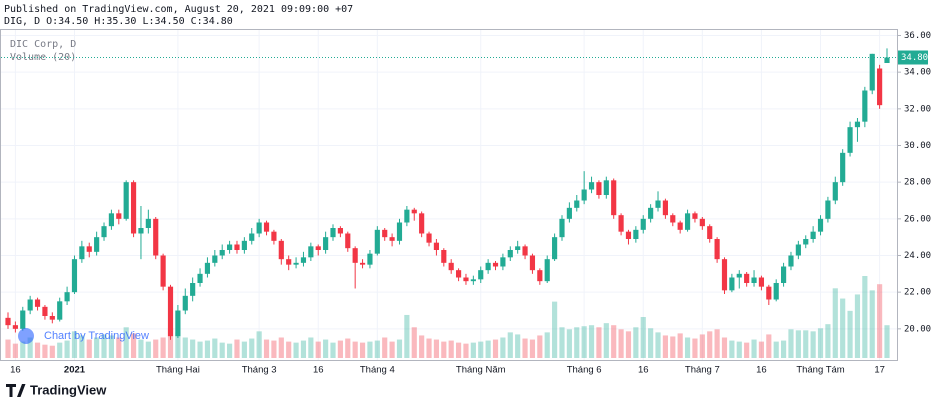 The image size is (931, 402). What do you see at coordinates (917, 329) in the screenshot?
I see `y-tick-label: 20.00` at bounding box center [917, 329].